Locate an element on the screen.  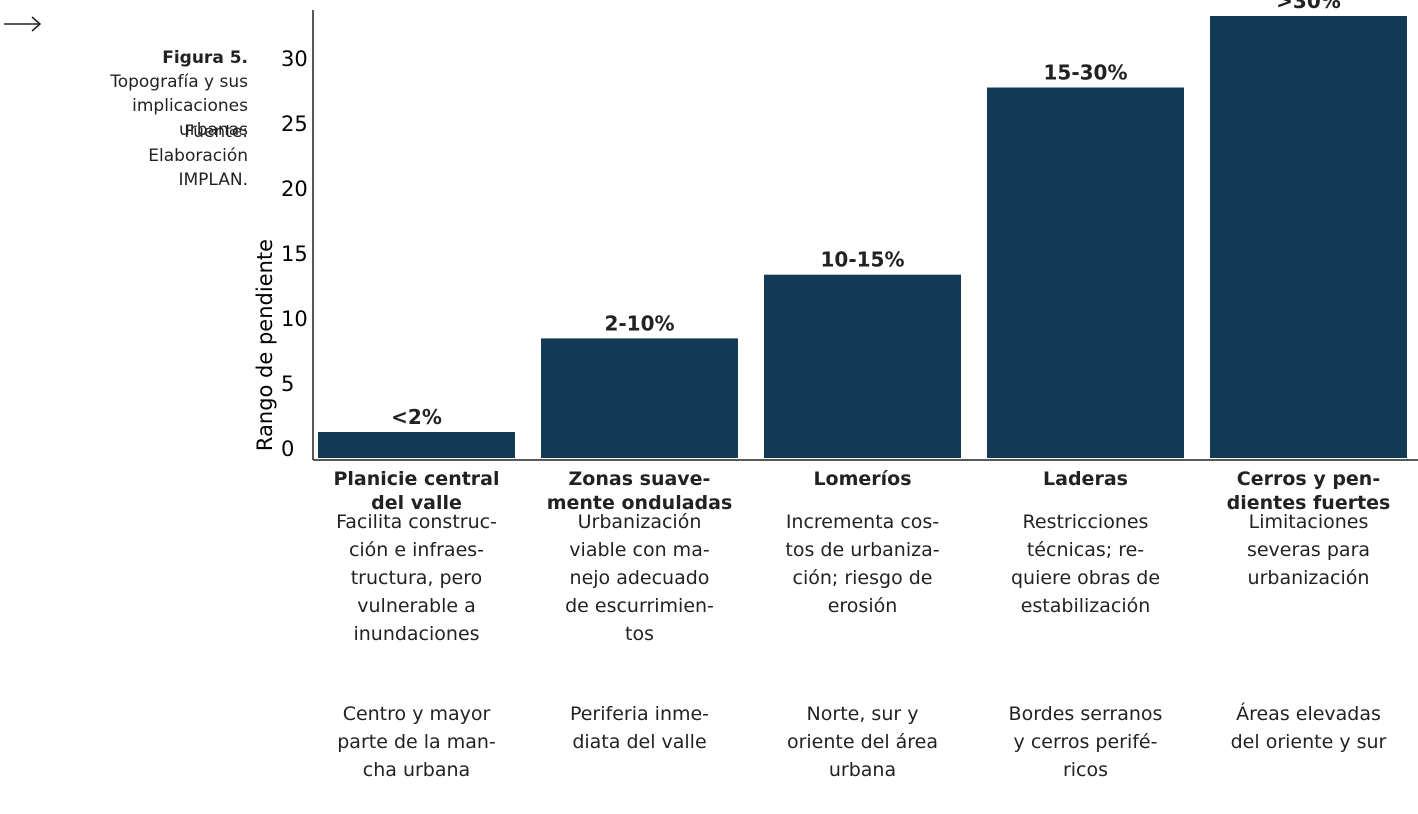
y-tick-label: 25 is located at coordinates (294, 124).